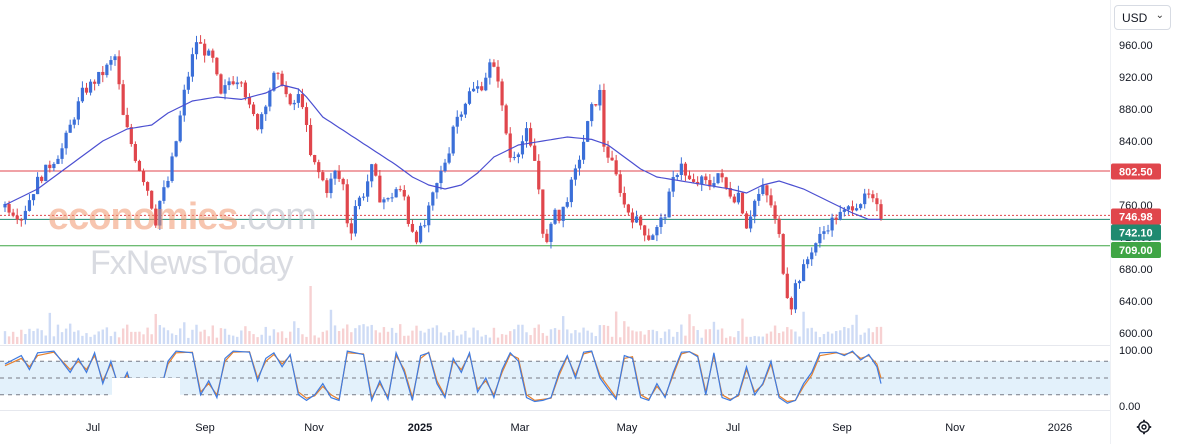 The image size is (1180, 444). What do you see at coordinates (1136, 234) in the screenshot?
I see `price-badge-text: 742.10` at bounding box center [1136, 234].